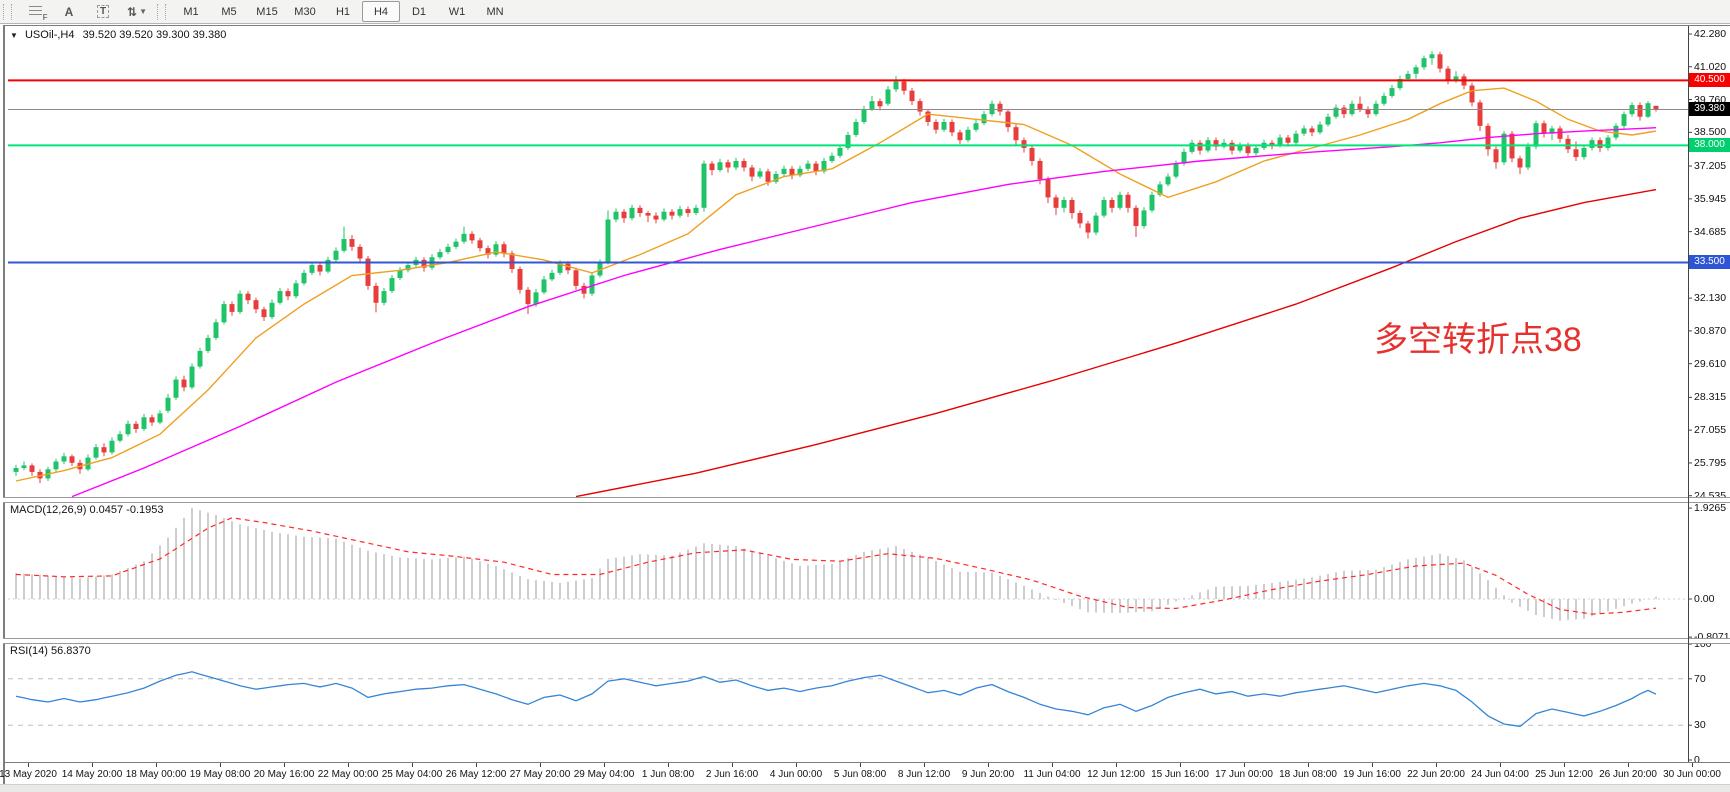 This screenshot has width=1730, height=792. What do you see at coordinates (103, 11) in the screenshot?
I see `label-tool-button: T` at bounding box center [103, 11].